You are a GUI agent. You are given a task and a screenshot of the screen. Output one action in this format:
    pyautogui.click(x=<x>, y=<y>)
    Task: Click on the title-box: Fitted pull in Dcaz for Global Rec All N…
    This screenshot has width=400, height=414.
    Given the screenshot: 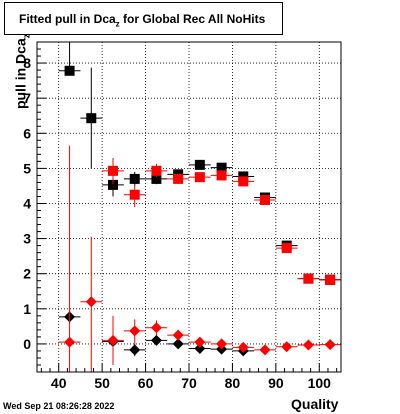 What is the action you would take?
    pyautogui.click(x=143, y=18)
    